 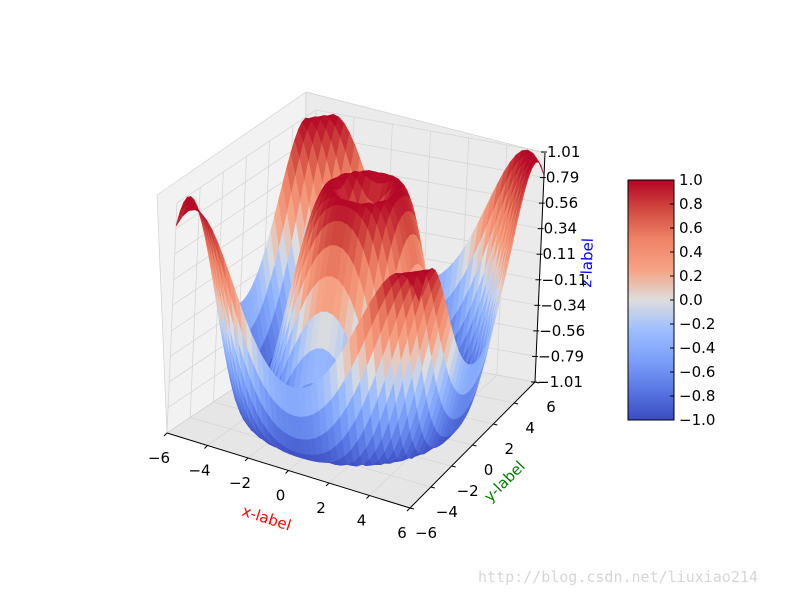 I want to click on z-tick-label: 0.34, so click(x=560, y=229).